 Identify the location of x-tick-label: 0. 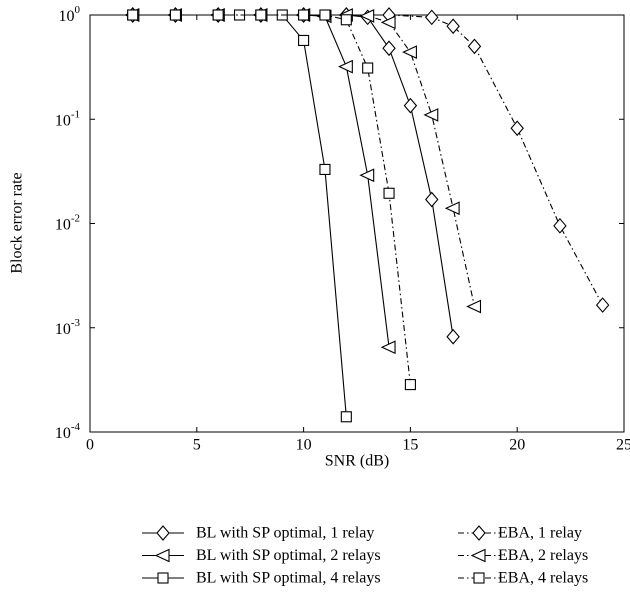
(90, 445).